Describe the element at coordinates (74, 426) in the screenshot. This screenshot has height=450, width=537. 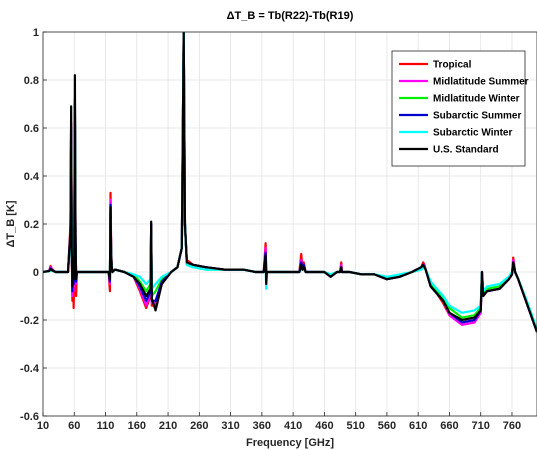
I see `x-tick-label: 60` at that location.